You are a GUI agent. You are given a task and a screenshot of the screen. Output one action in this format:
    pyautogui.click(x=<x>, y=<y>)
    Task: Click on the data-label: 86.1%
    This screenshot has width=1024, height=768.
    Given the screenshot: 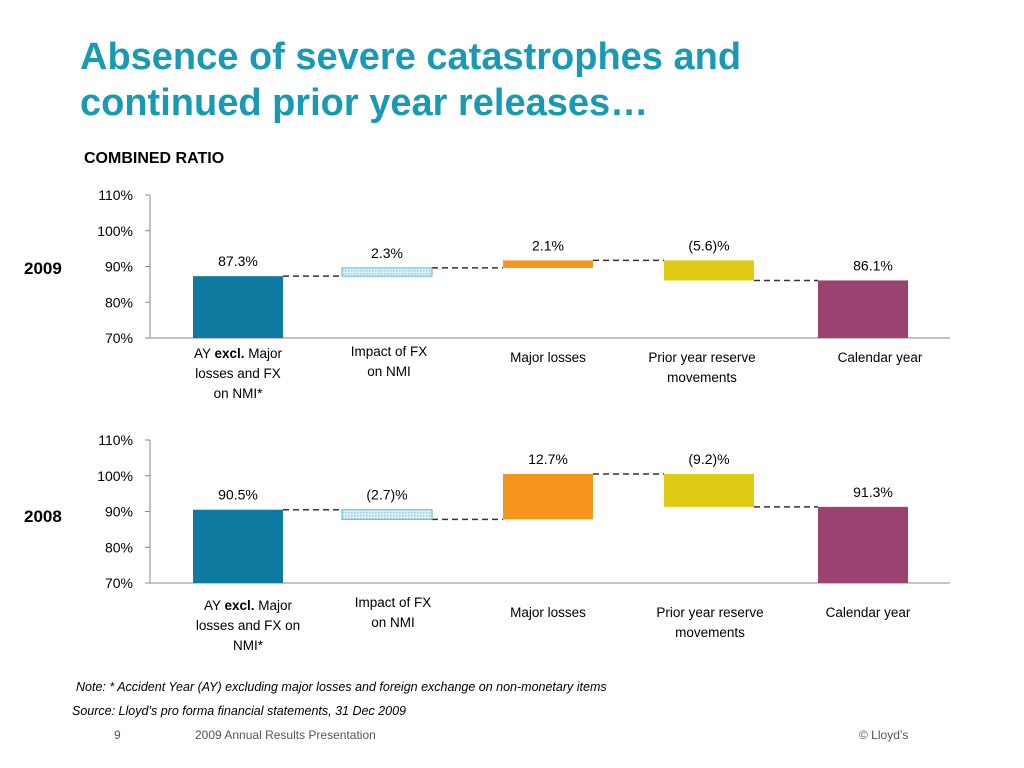 What is the action you would take?
    pyautogui.click(x=873, y=265)
    